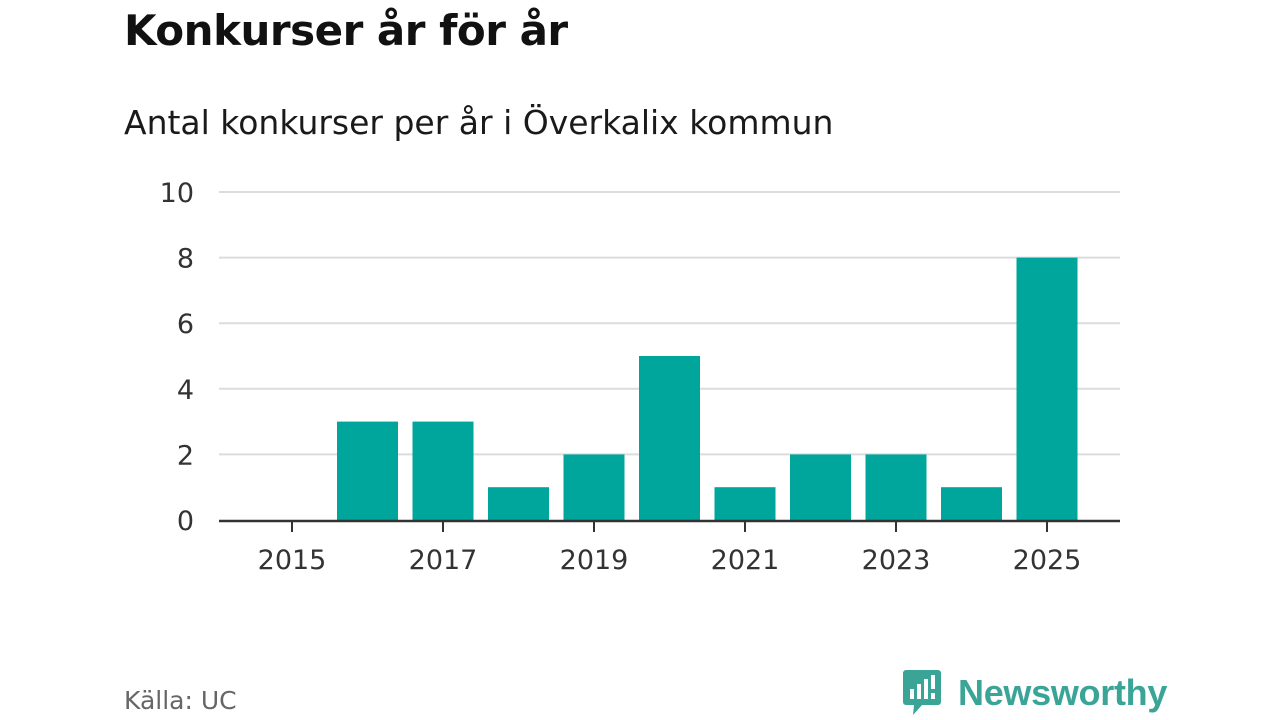 This screenshot has width=1280, height=720. I want to click on brand-name: Newsworthy, so click(1063, 692).